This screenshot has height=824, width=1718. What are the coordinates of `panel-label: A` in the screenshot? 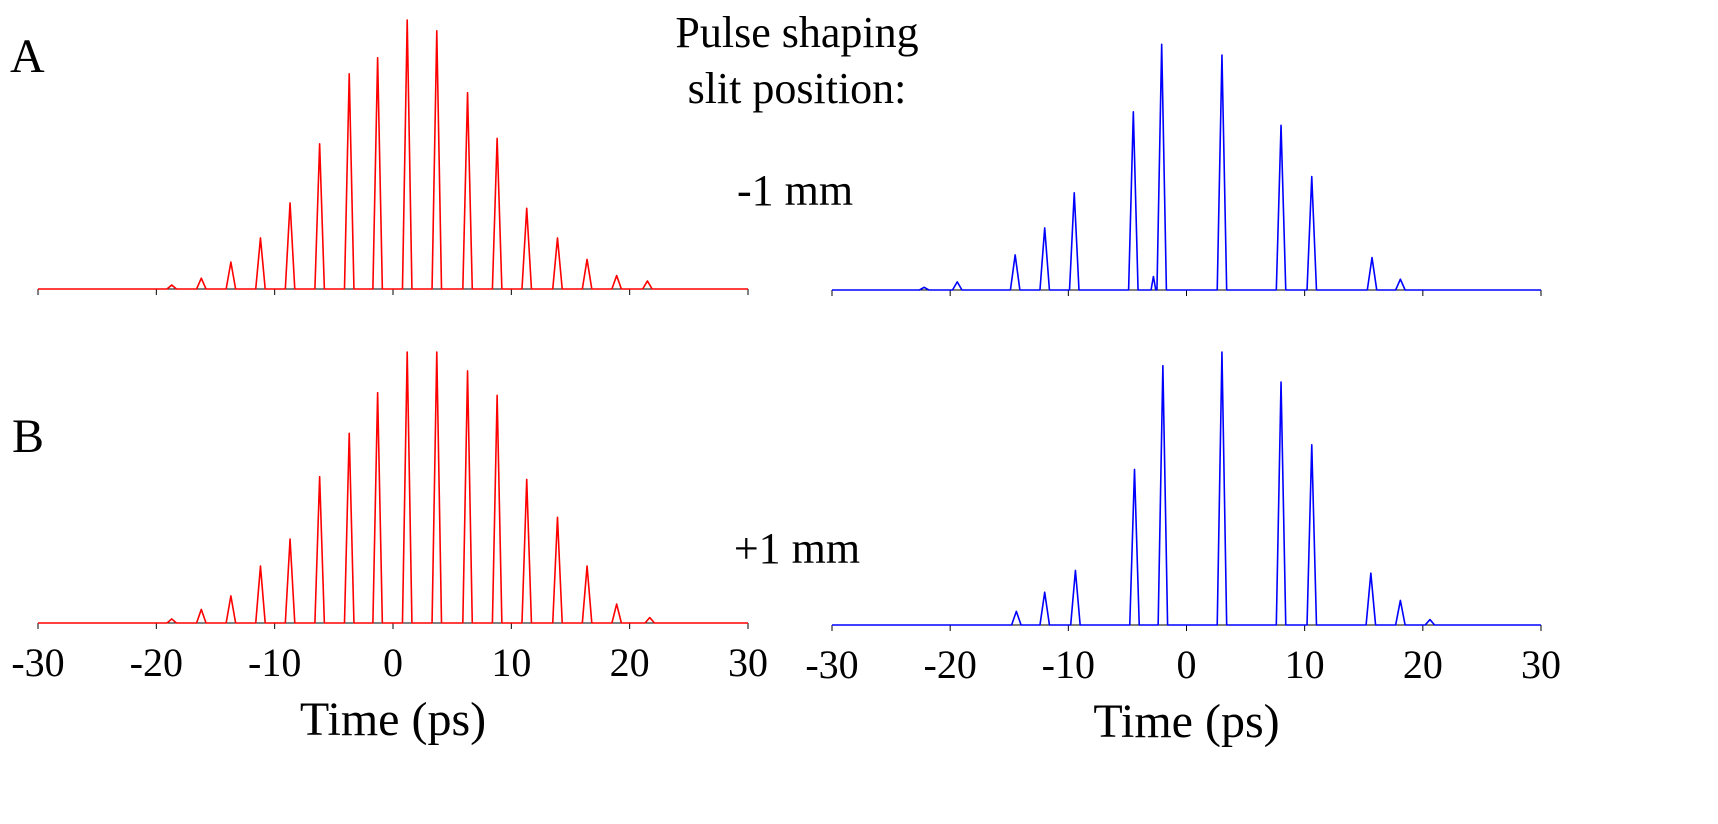 It's located at (27, 56).